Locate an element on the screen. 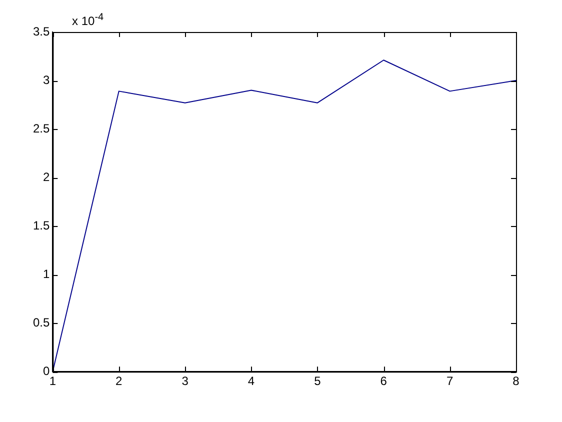  text: x 10$^{-4}$ is located at coordinates (88, 20).